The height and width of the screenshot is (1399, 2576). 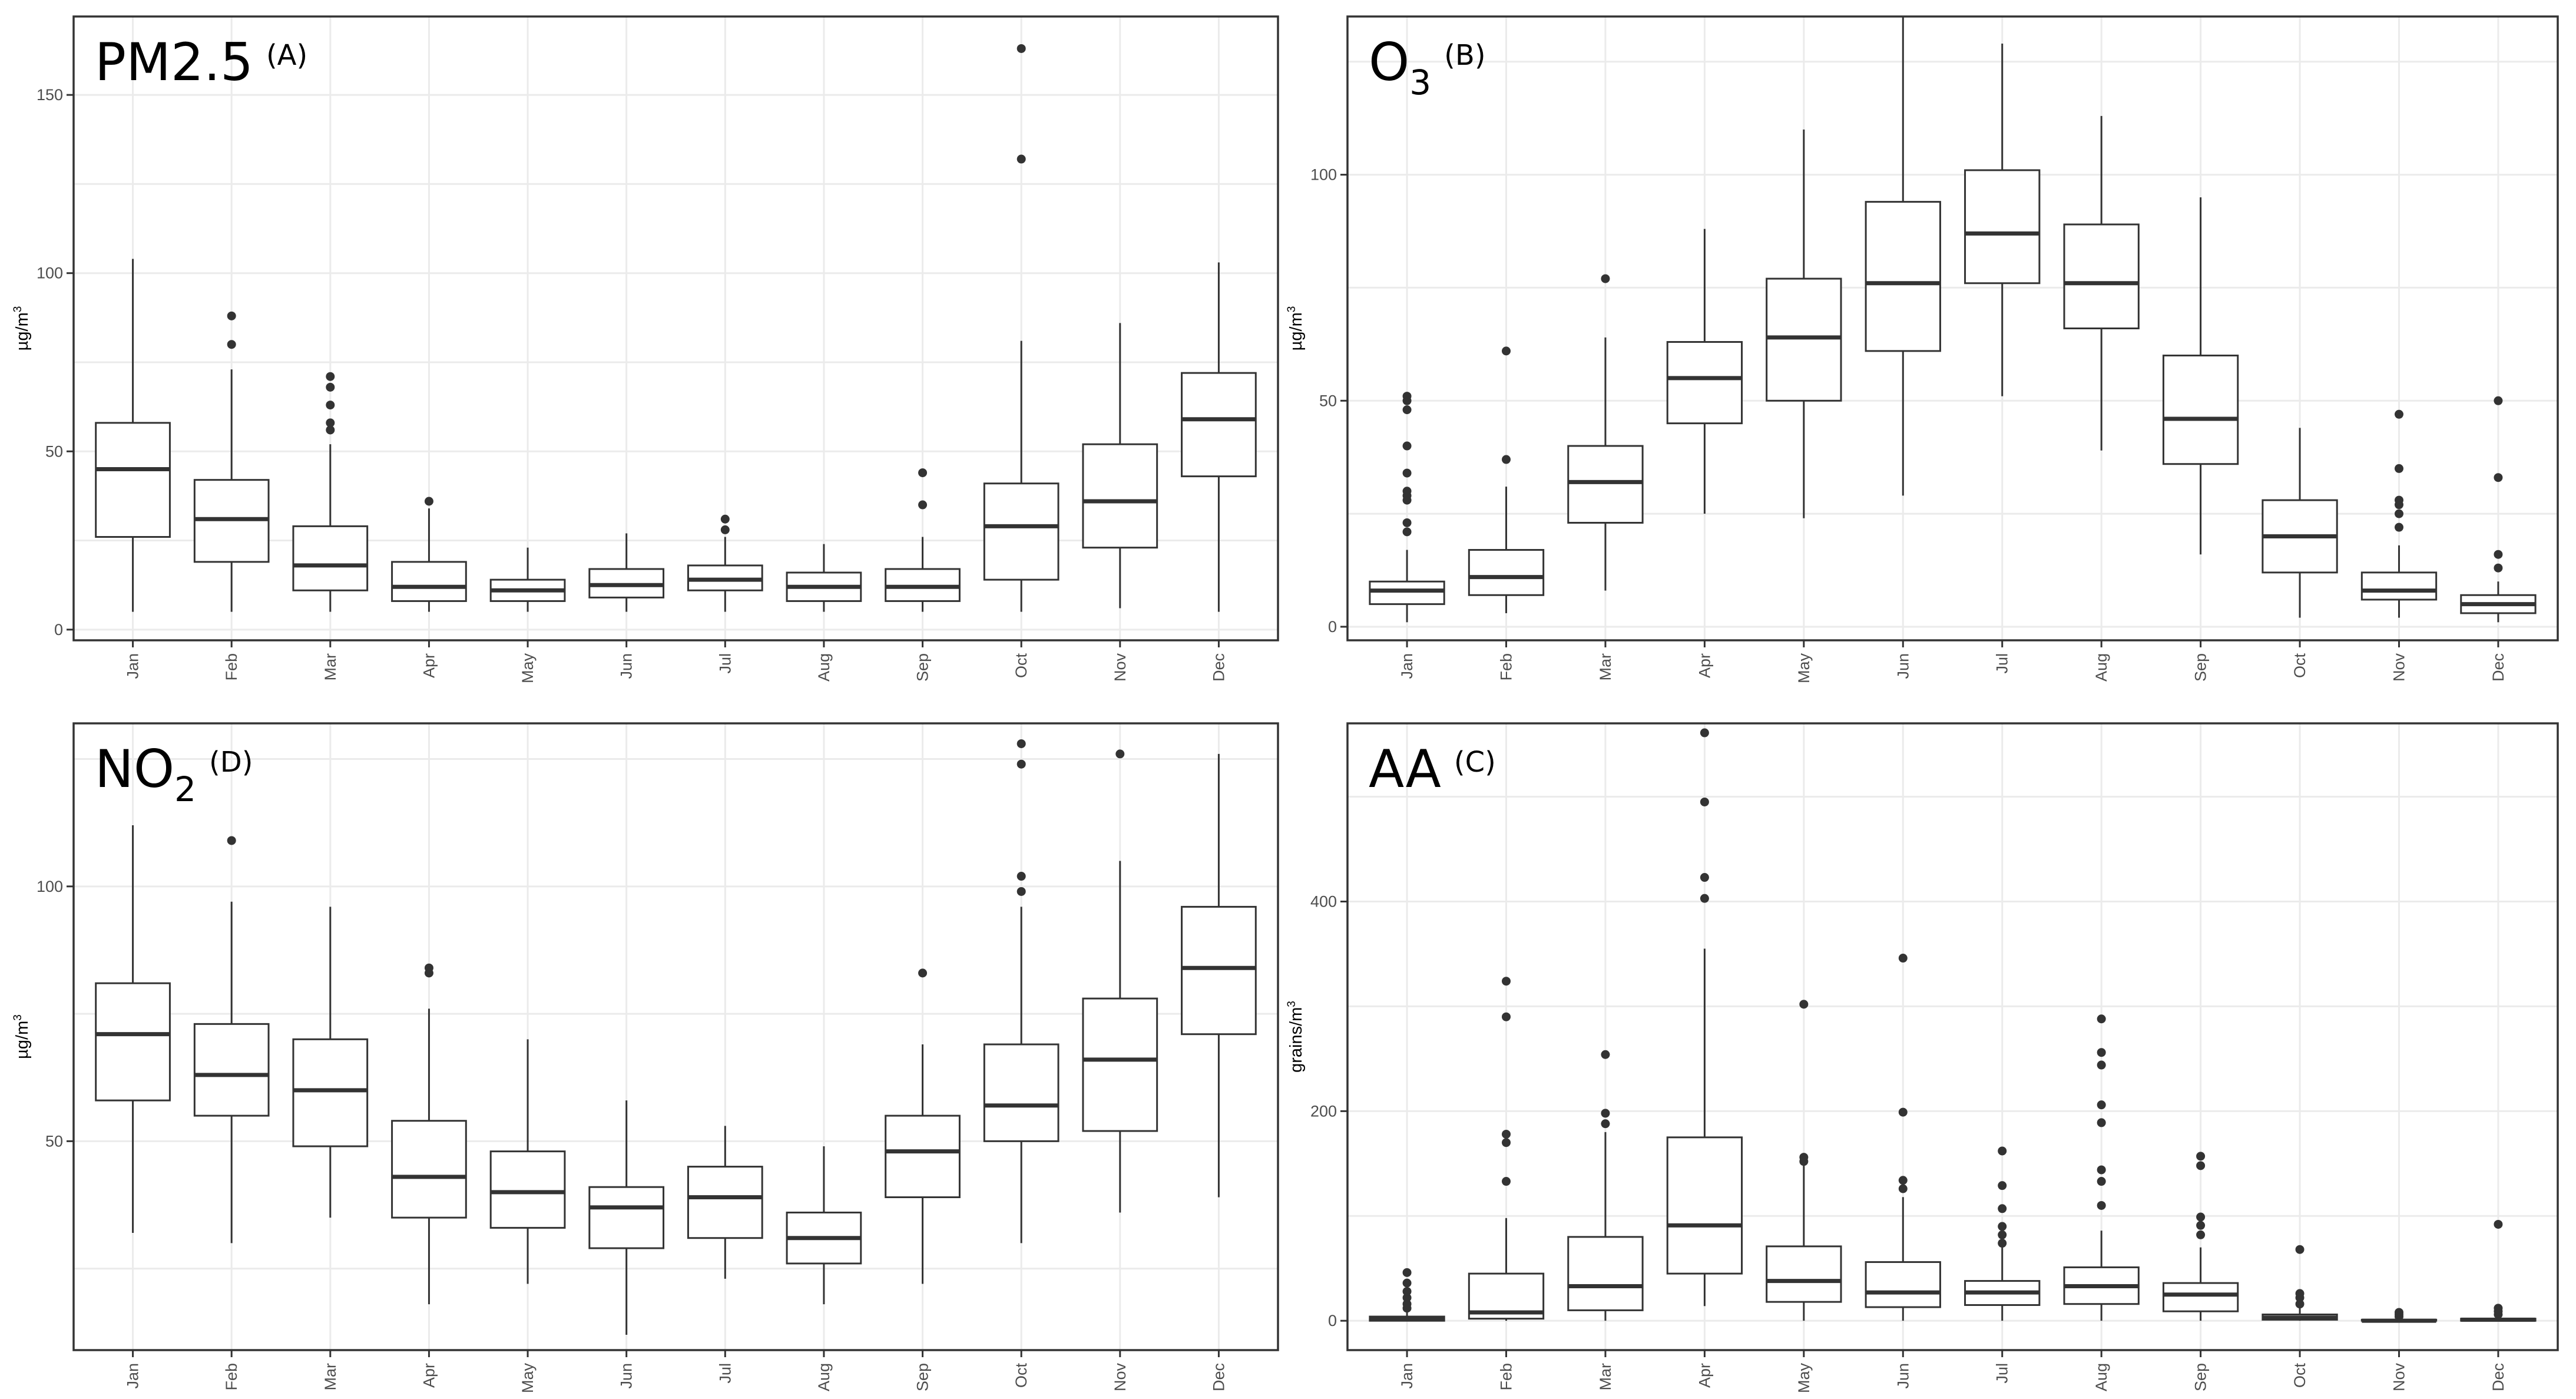 I want to click on box-nov, so click(x=2399, y=513).